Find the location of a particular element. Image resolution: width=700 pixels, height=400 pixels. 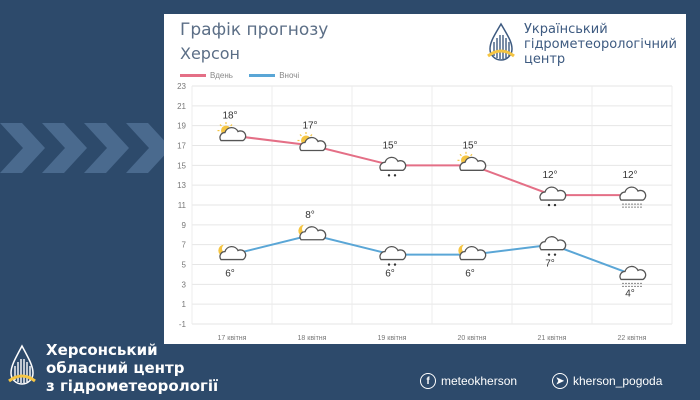

y-tick-label: 11 is located at coordinates (182, 205).